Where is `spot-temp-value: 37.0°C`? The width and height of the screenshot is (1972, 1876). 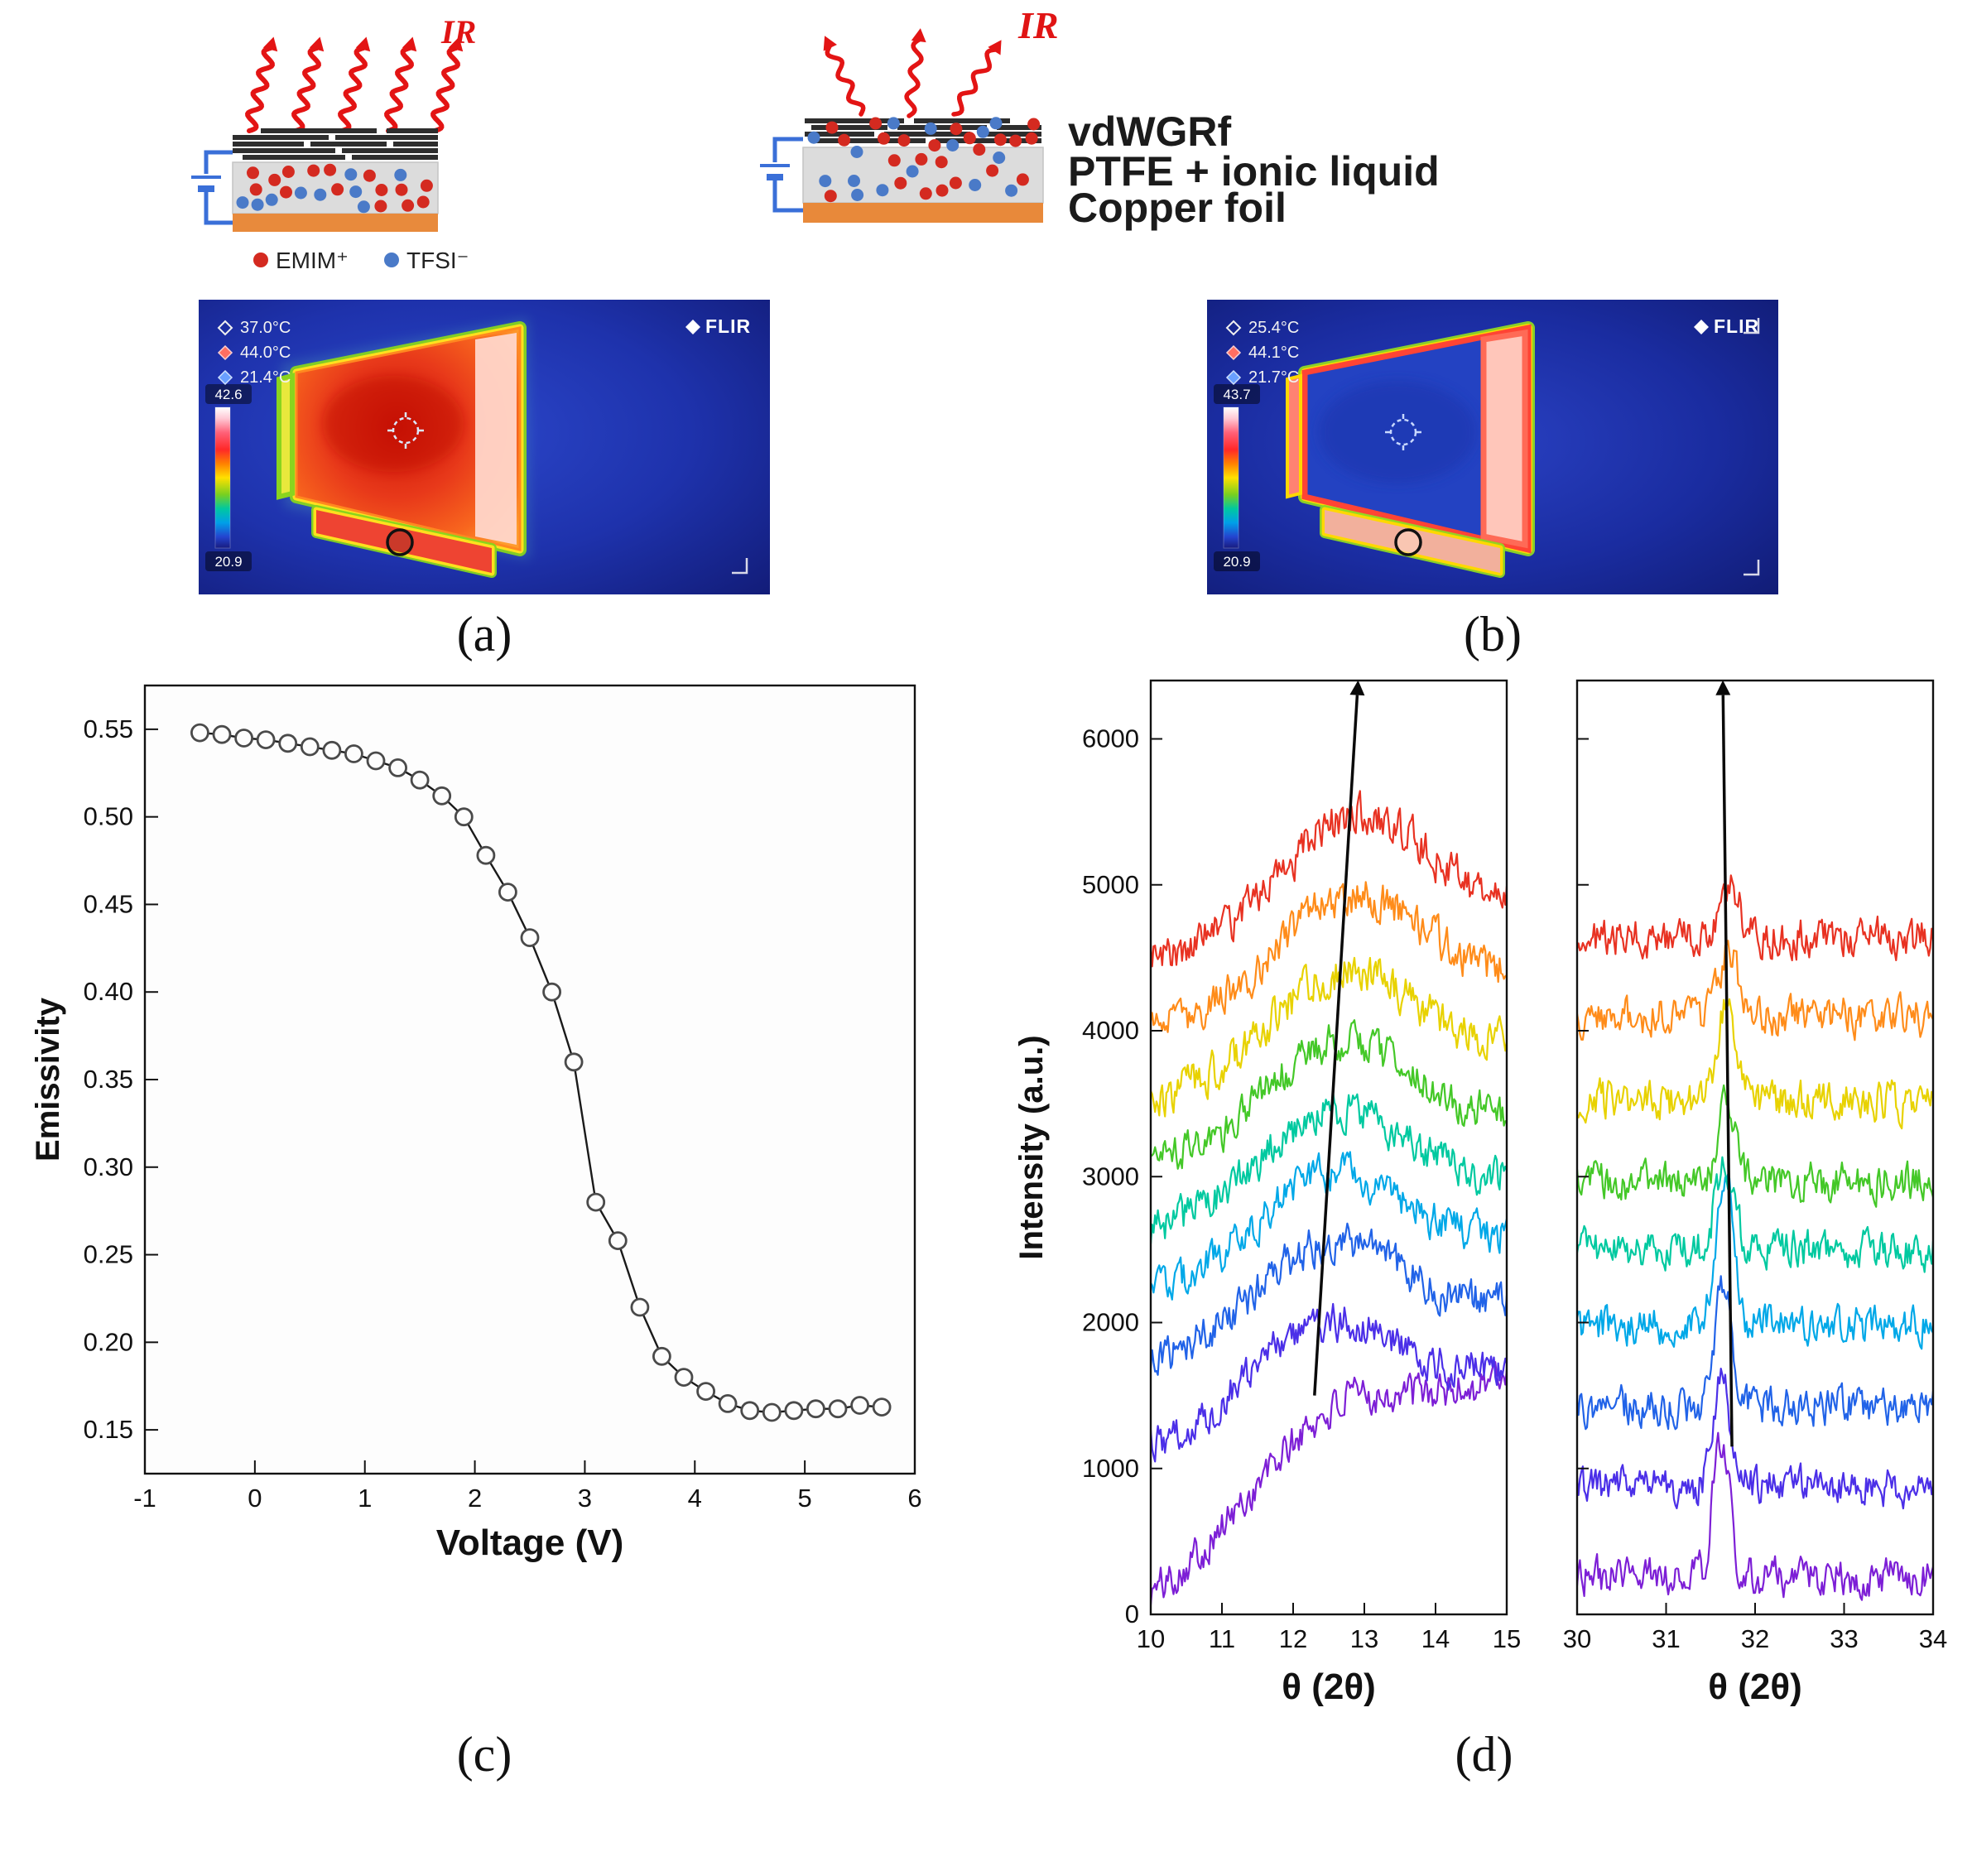 spot-temp-value: 37.0°C is located at coordinates (265, 328).